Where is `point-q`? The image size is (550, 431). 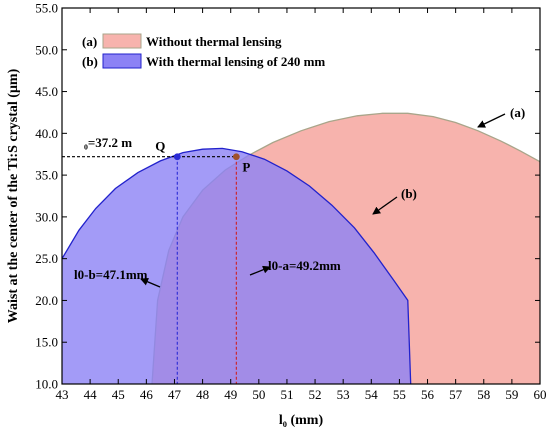
point-q is located at coordinates (177, 157).